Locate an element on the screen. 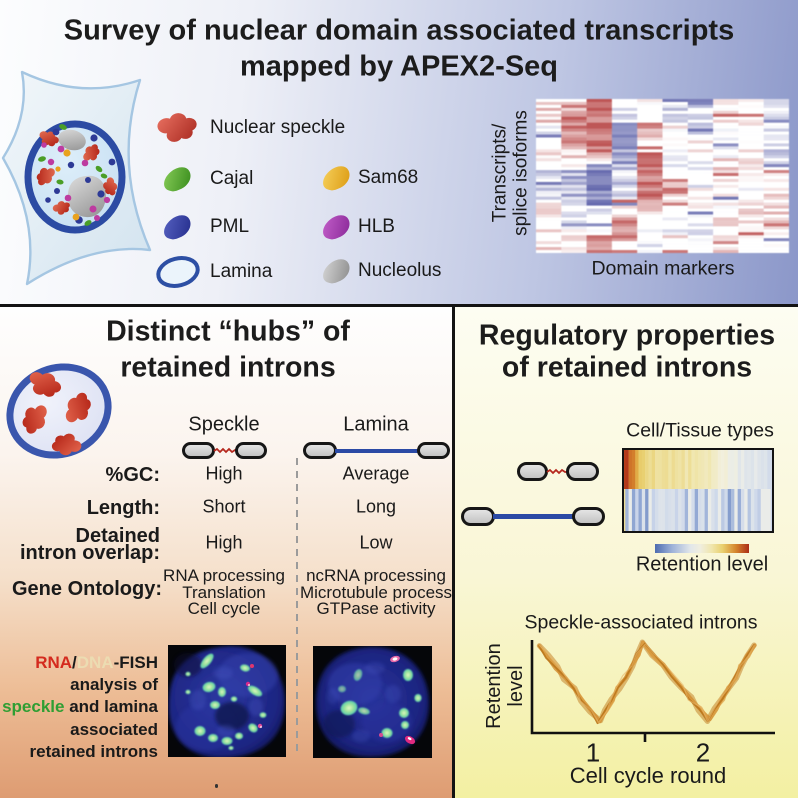 This screenshot has height=798, width=798. fish-caption-line: analysis of is located at coordinates (79, 685).